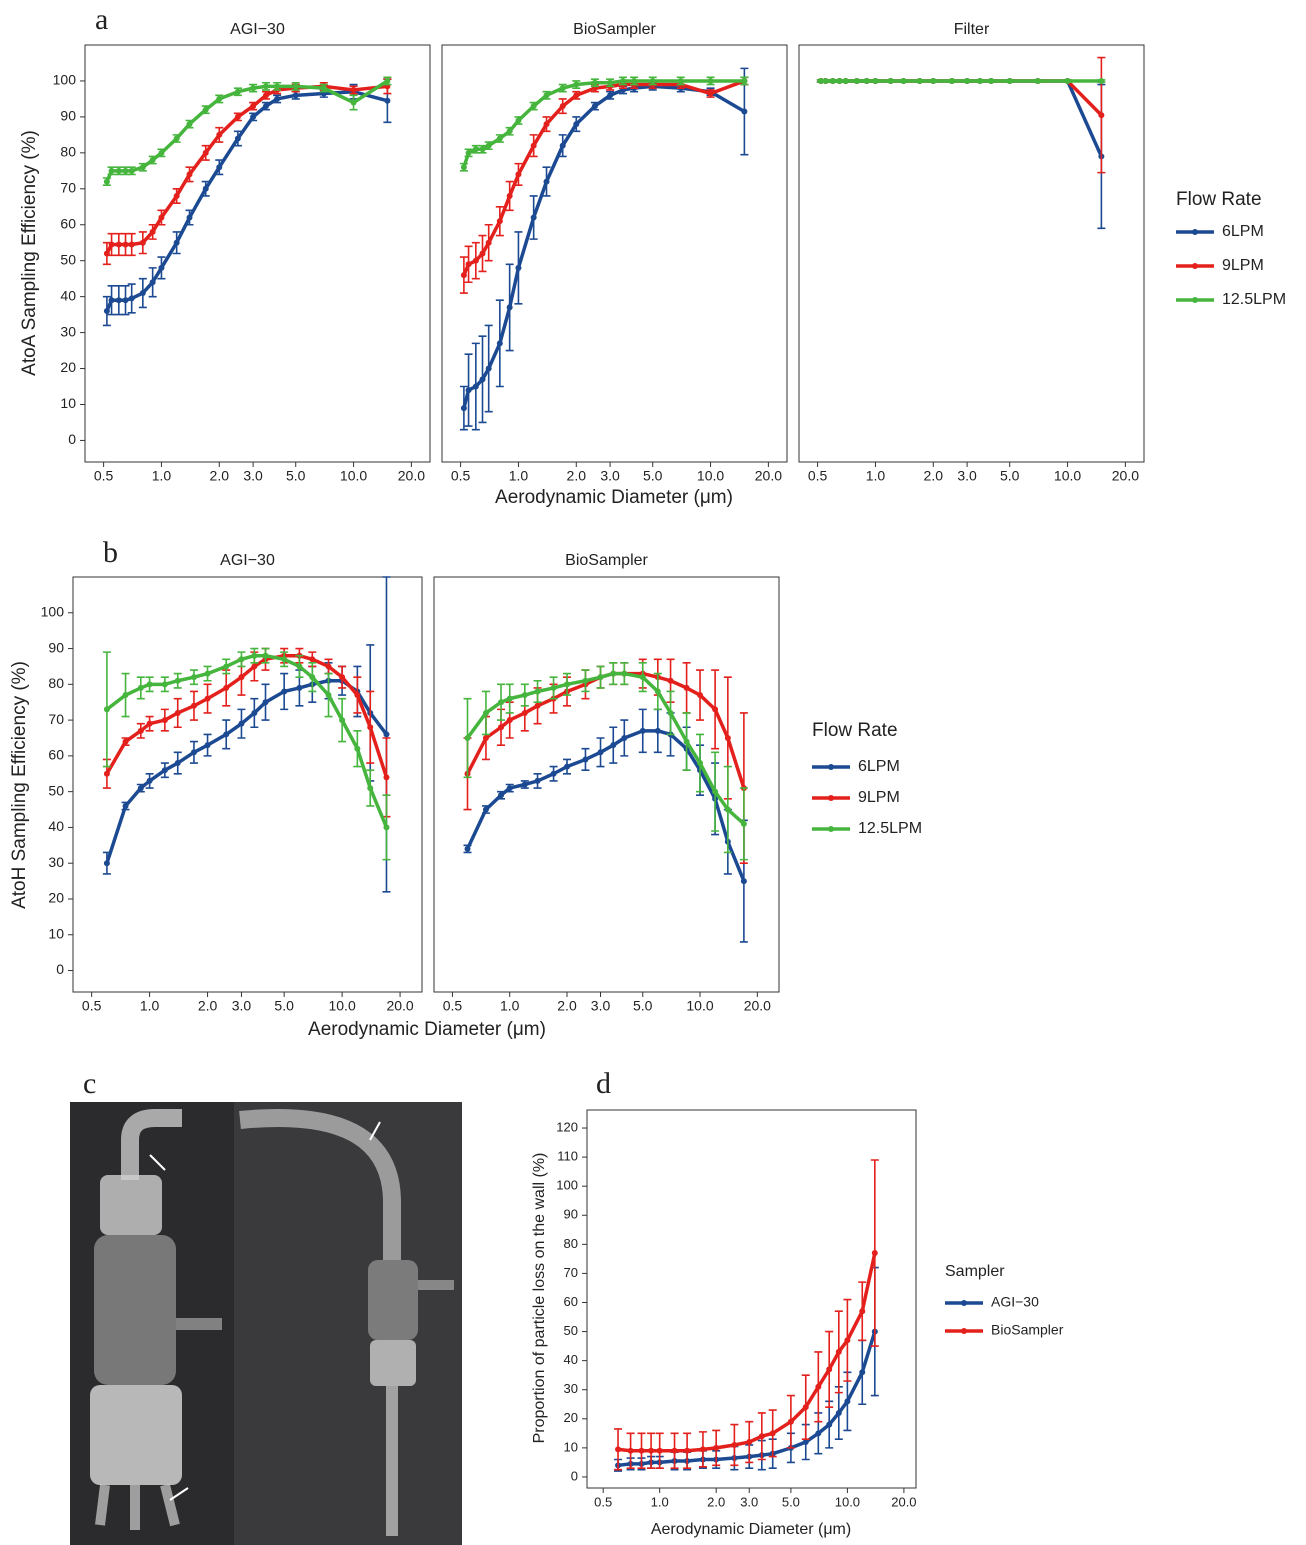 The image size is (1306, 1545). I want to click on glass-joint, so click(136, 1435).